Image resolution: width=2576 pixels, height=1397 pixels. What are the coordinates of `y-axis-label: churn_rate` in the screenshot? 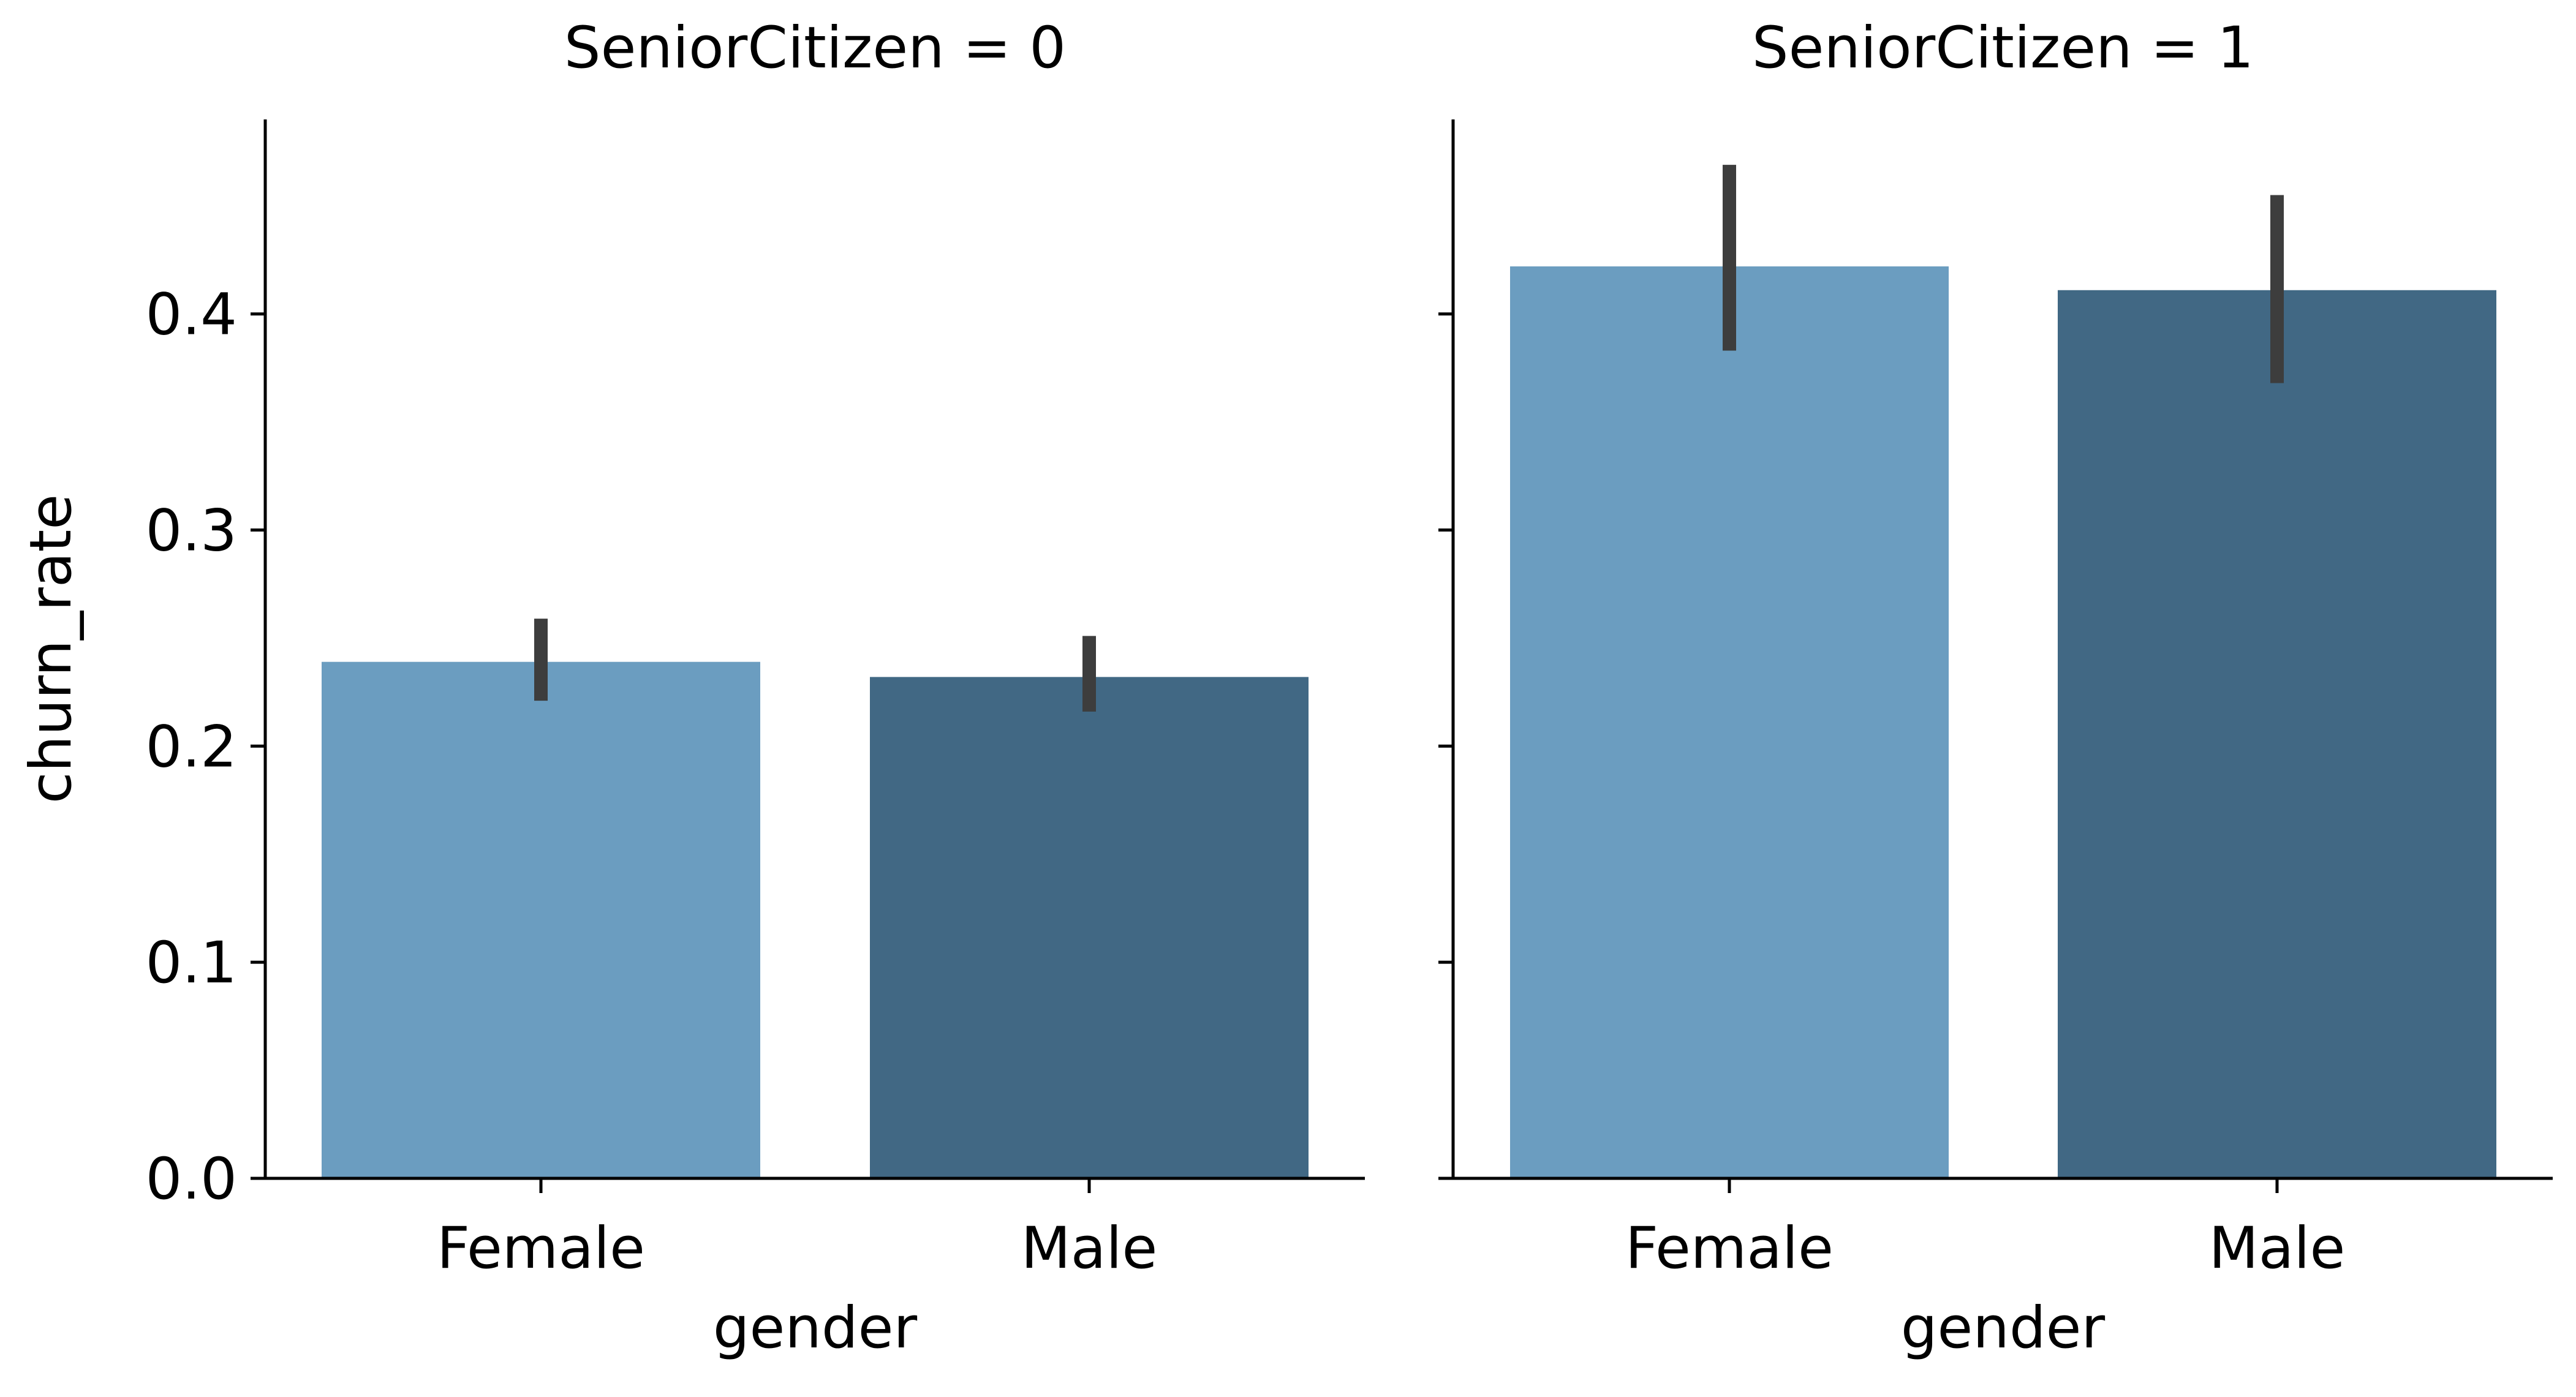 It's located at (51, 649).